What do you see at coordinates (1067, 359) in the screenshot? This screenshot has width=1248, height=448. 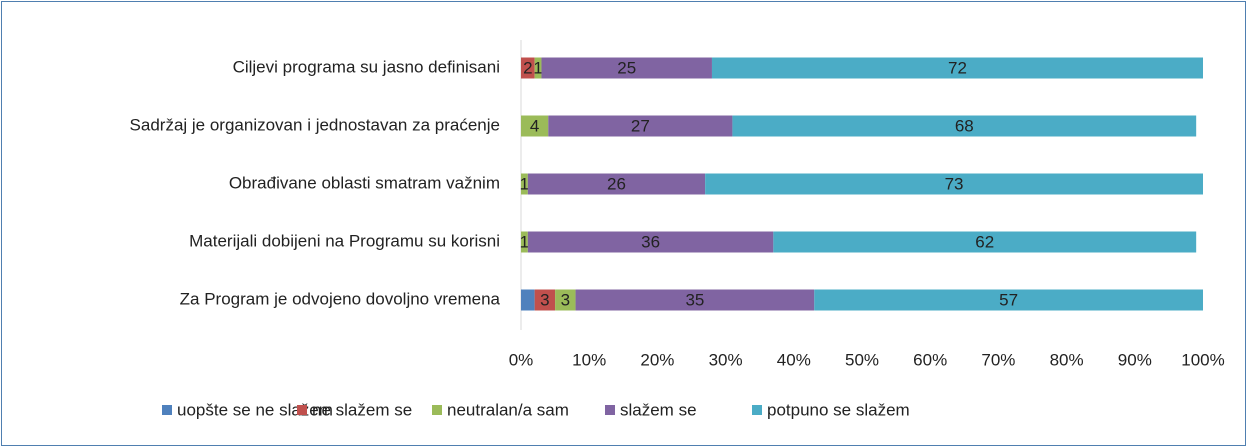 I see `x-tick-label: 80%` at bounding box center [1067, 359].